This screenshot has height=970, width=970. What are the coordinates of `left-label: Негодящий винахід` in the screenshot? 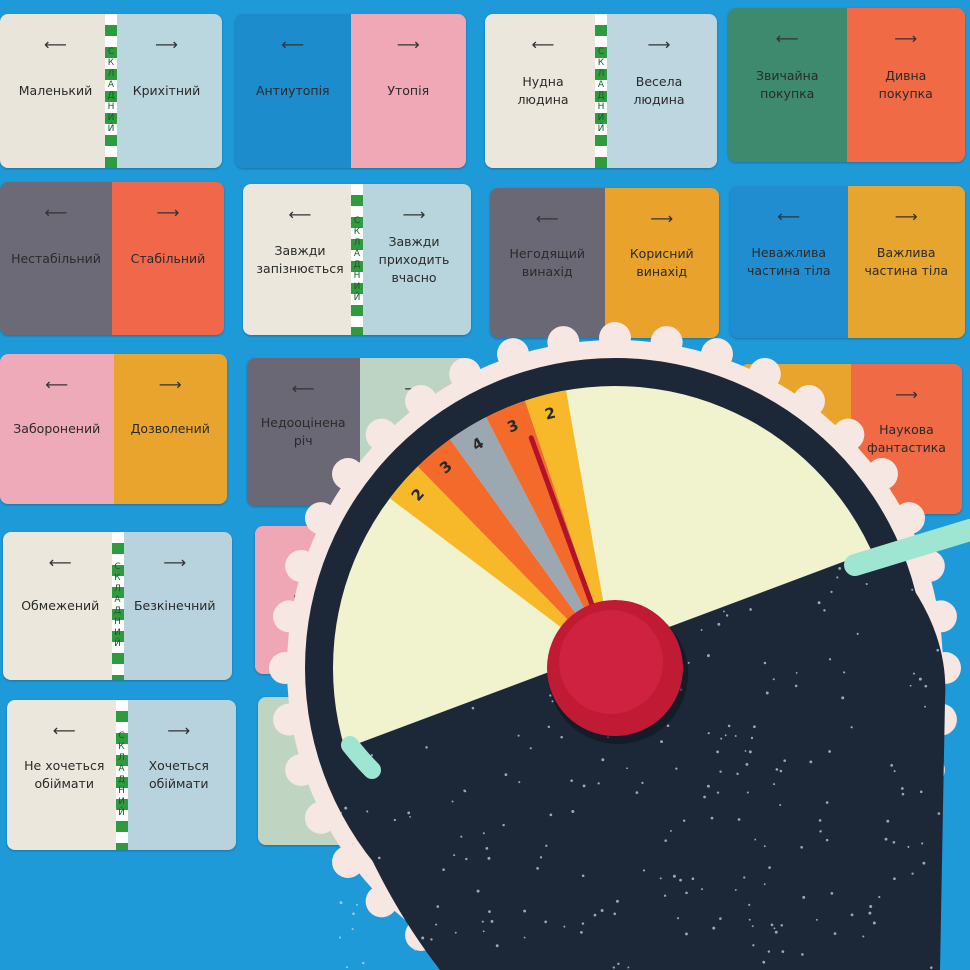 It's located at (547, 262).